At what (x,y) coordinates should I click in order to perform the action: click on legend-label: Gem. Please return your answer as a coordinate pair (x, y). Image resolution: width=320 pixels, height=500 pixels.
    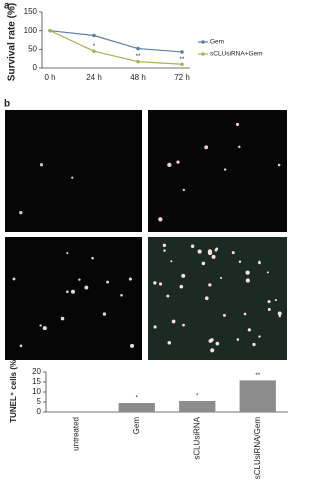
    Looking at the image, I should click on (217, 42).